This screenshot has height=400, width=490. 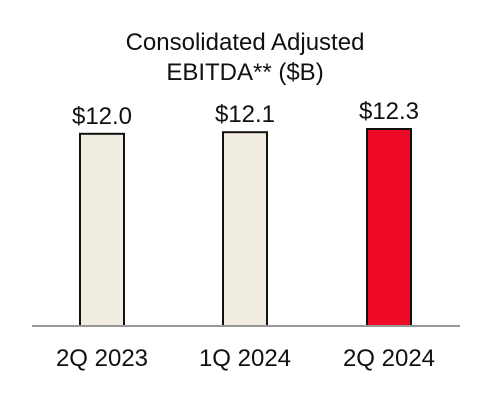 I want to click on value-label-2q-2023: $12.0, so click(x=102, y=116).